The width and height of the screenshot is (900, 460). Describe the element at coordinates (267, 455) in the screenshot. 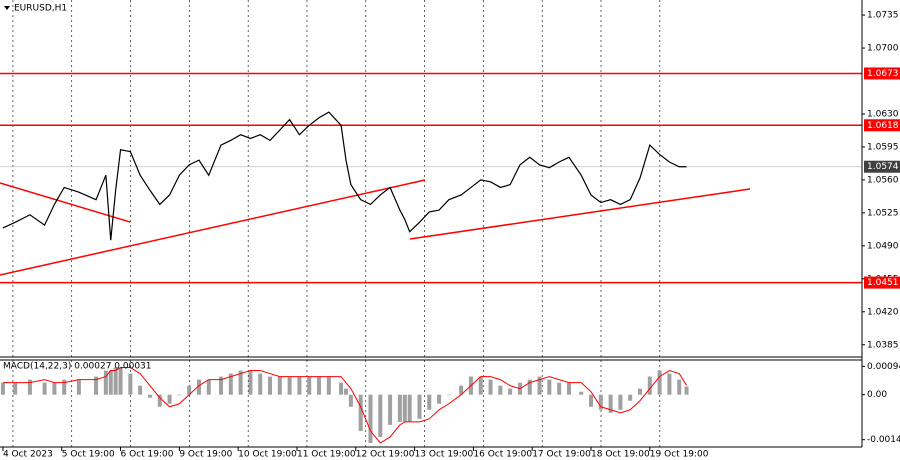

I see `x-tick-label: 10 Oct 19:00` at that location.